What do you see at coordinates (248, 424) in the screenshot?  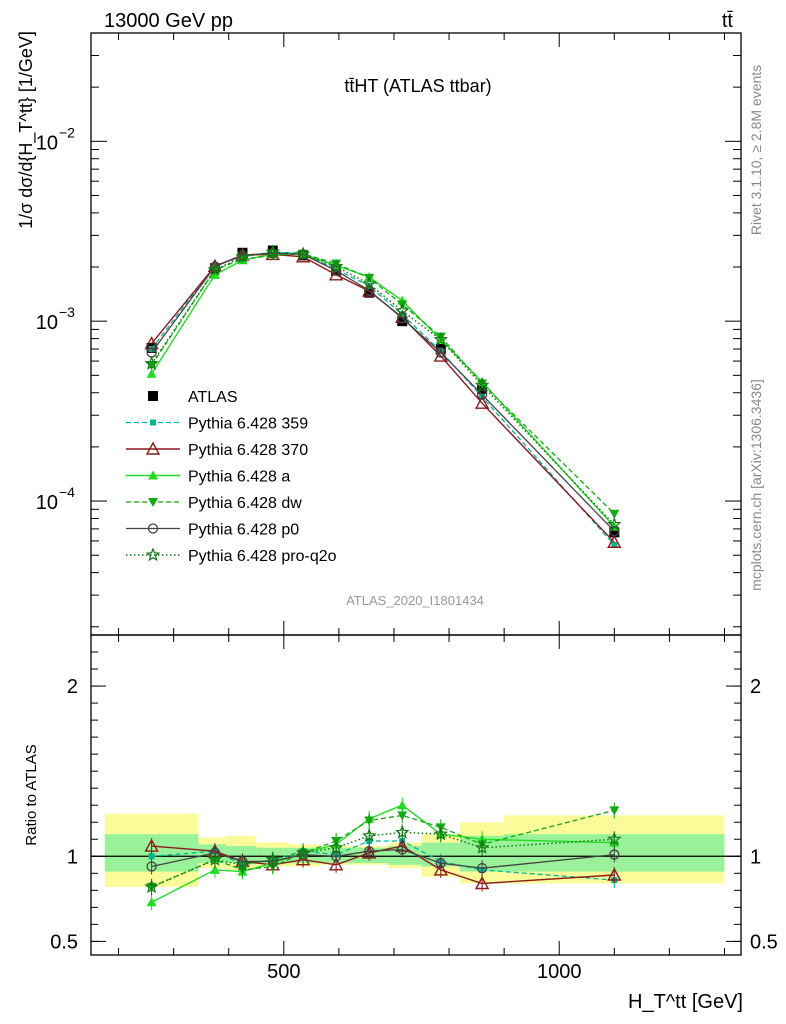 I see `legend-entry: Pythia 6.428 359` at bounding box center [248, 424].